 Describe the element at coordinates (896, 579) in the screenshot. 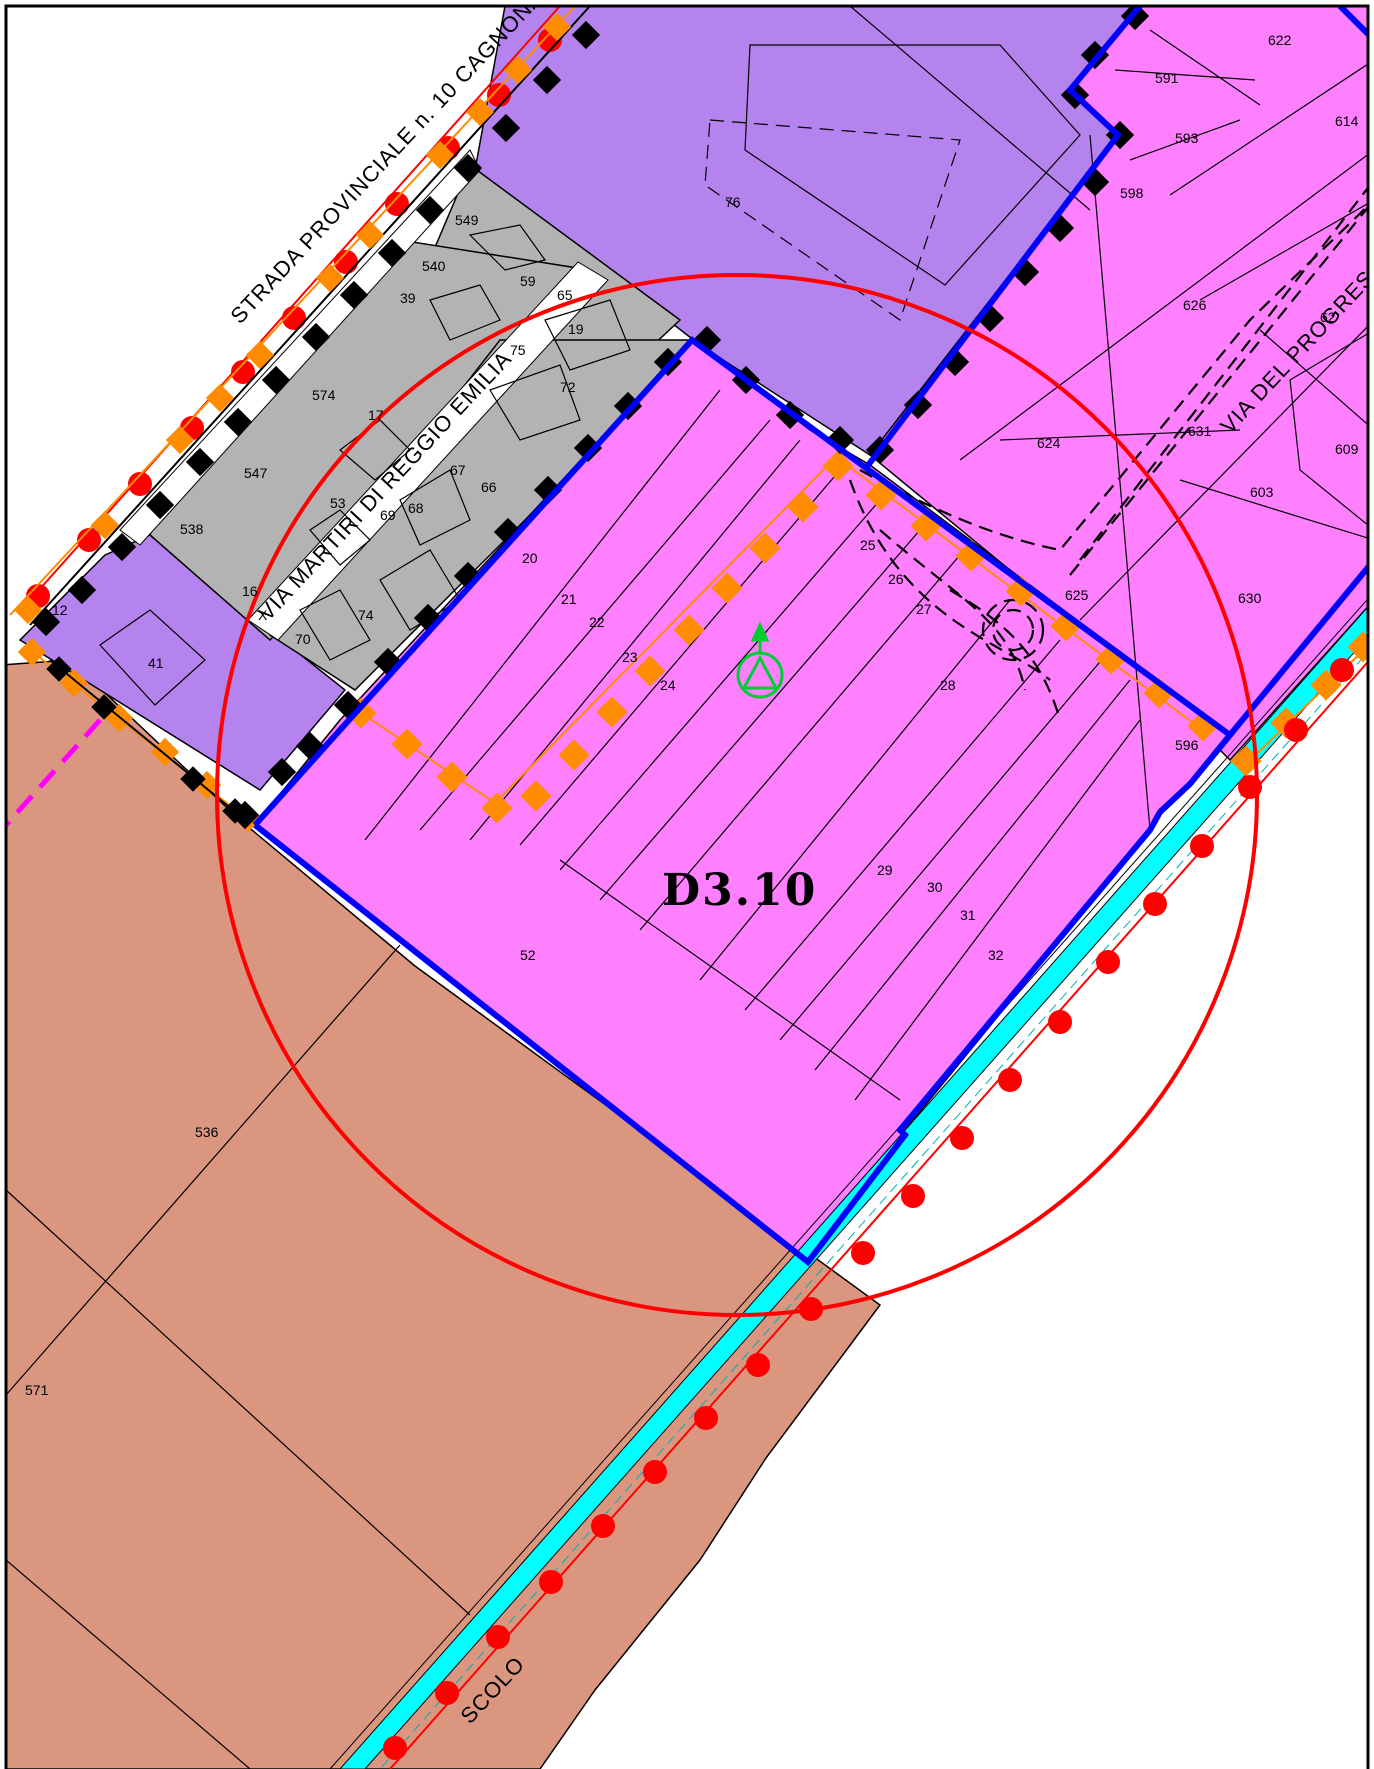

I see `parcel-label: 26` at that location.